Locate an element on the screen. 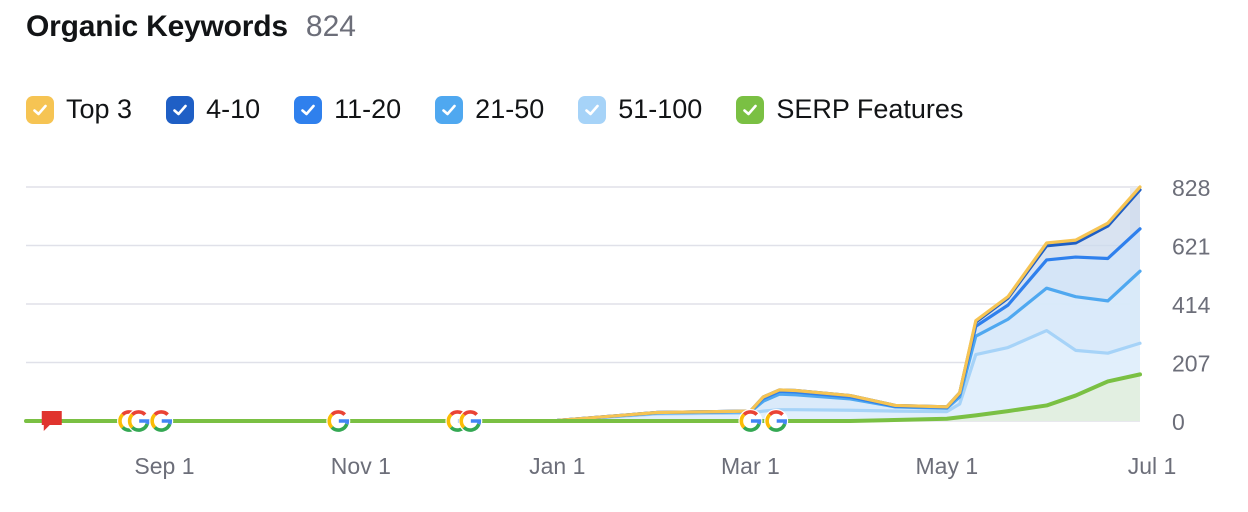 This screenshot has width=1248, height=512. legend: Top 3 4-10 11-20 21-50 51-100 SERP Features is located at coordinates (511, 109).